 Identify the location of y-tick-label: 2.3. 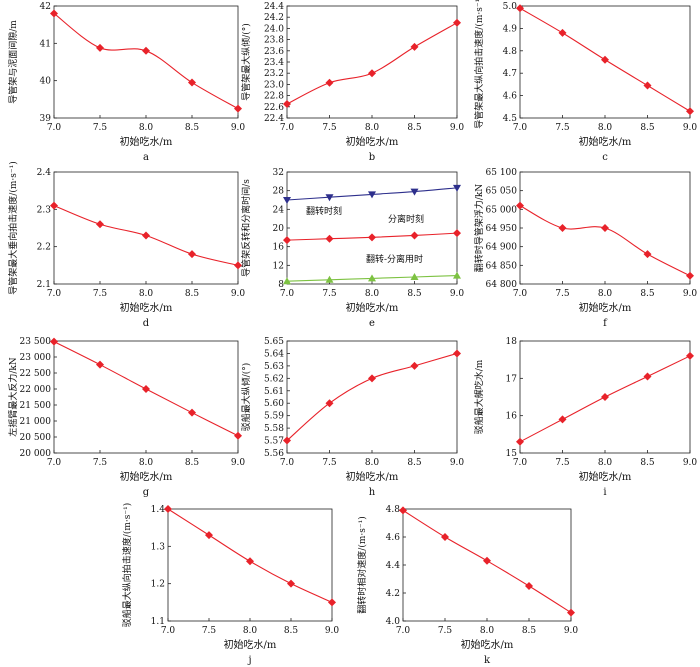
(44, 210).